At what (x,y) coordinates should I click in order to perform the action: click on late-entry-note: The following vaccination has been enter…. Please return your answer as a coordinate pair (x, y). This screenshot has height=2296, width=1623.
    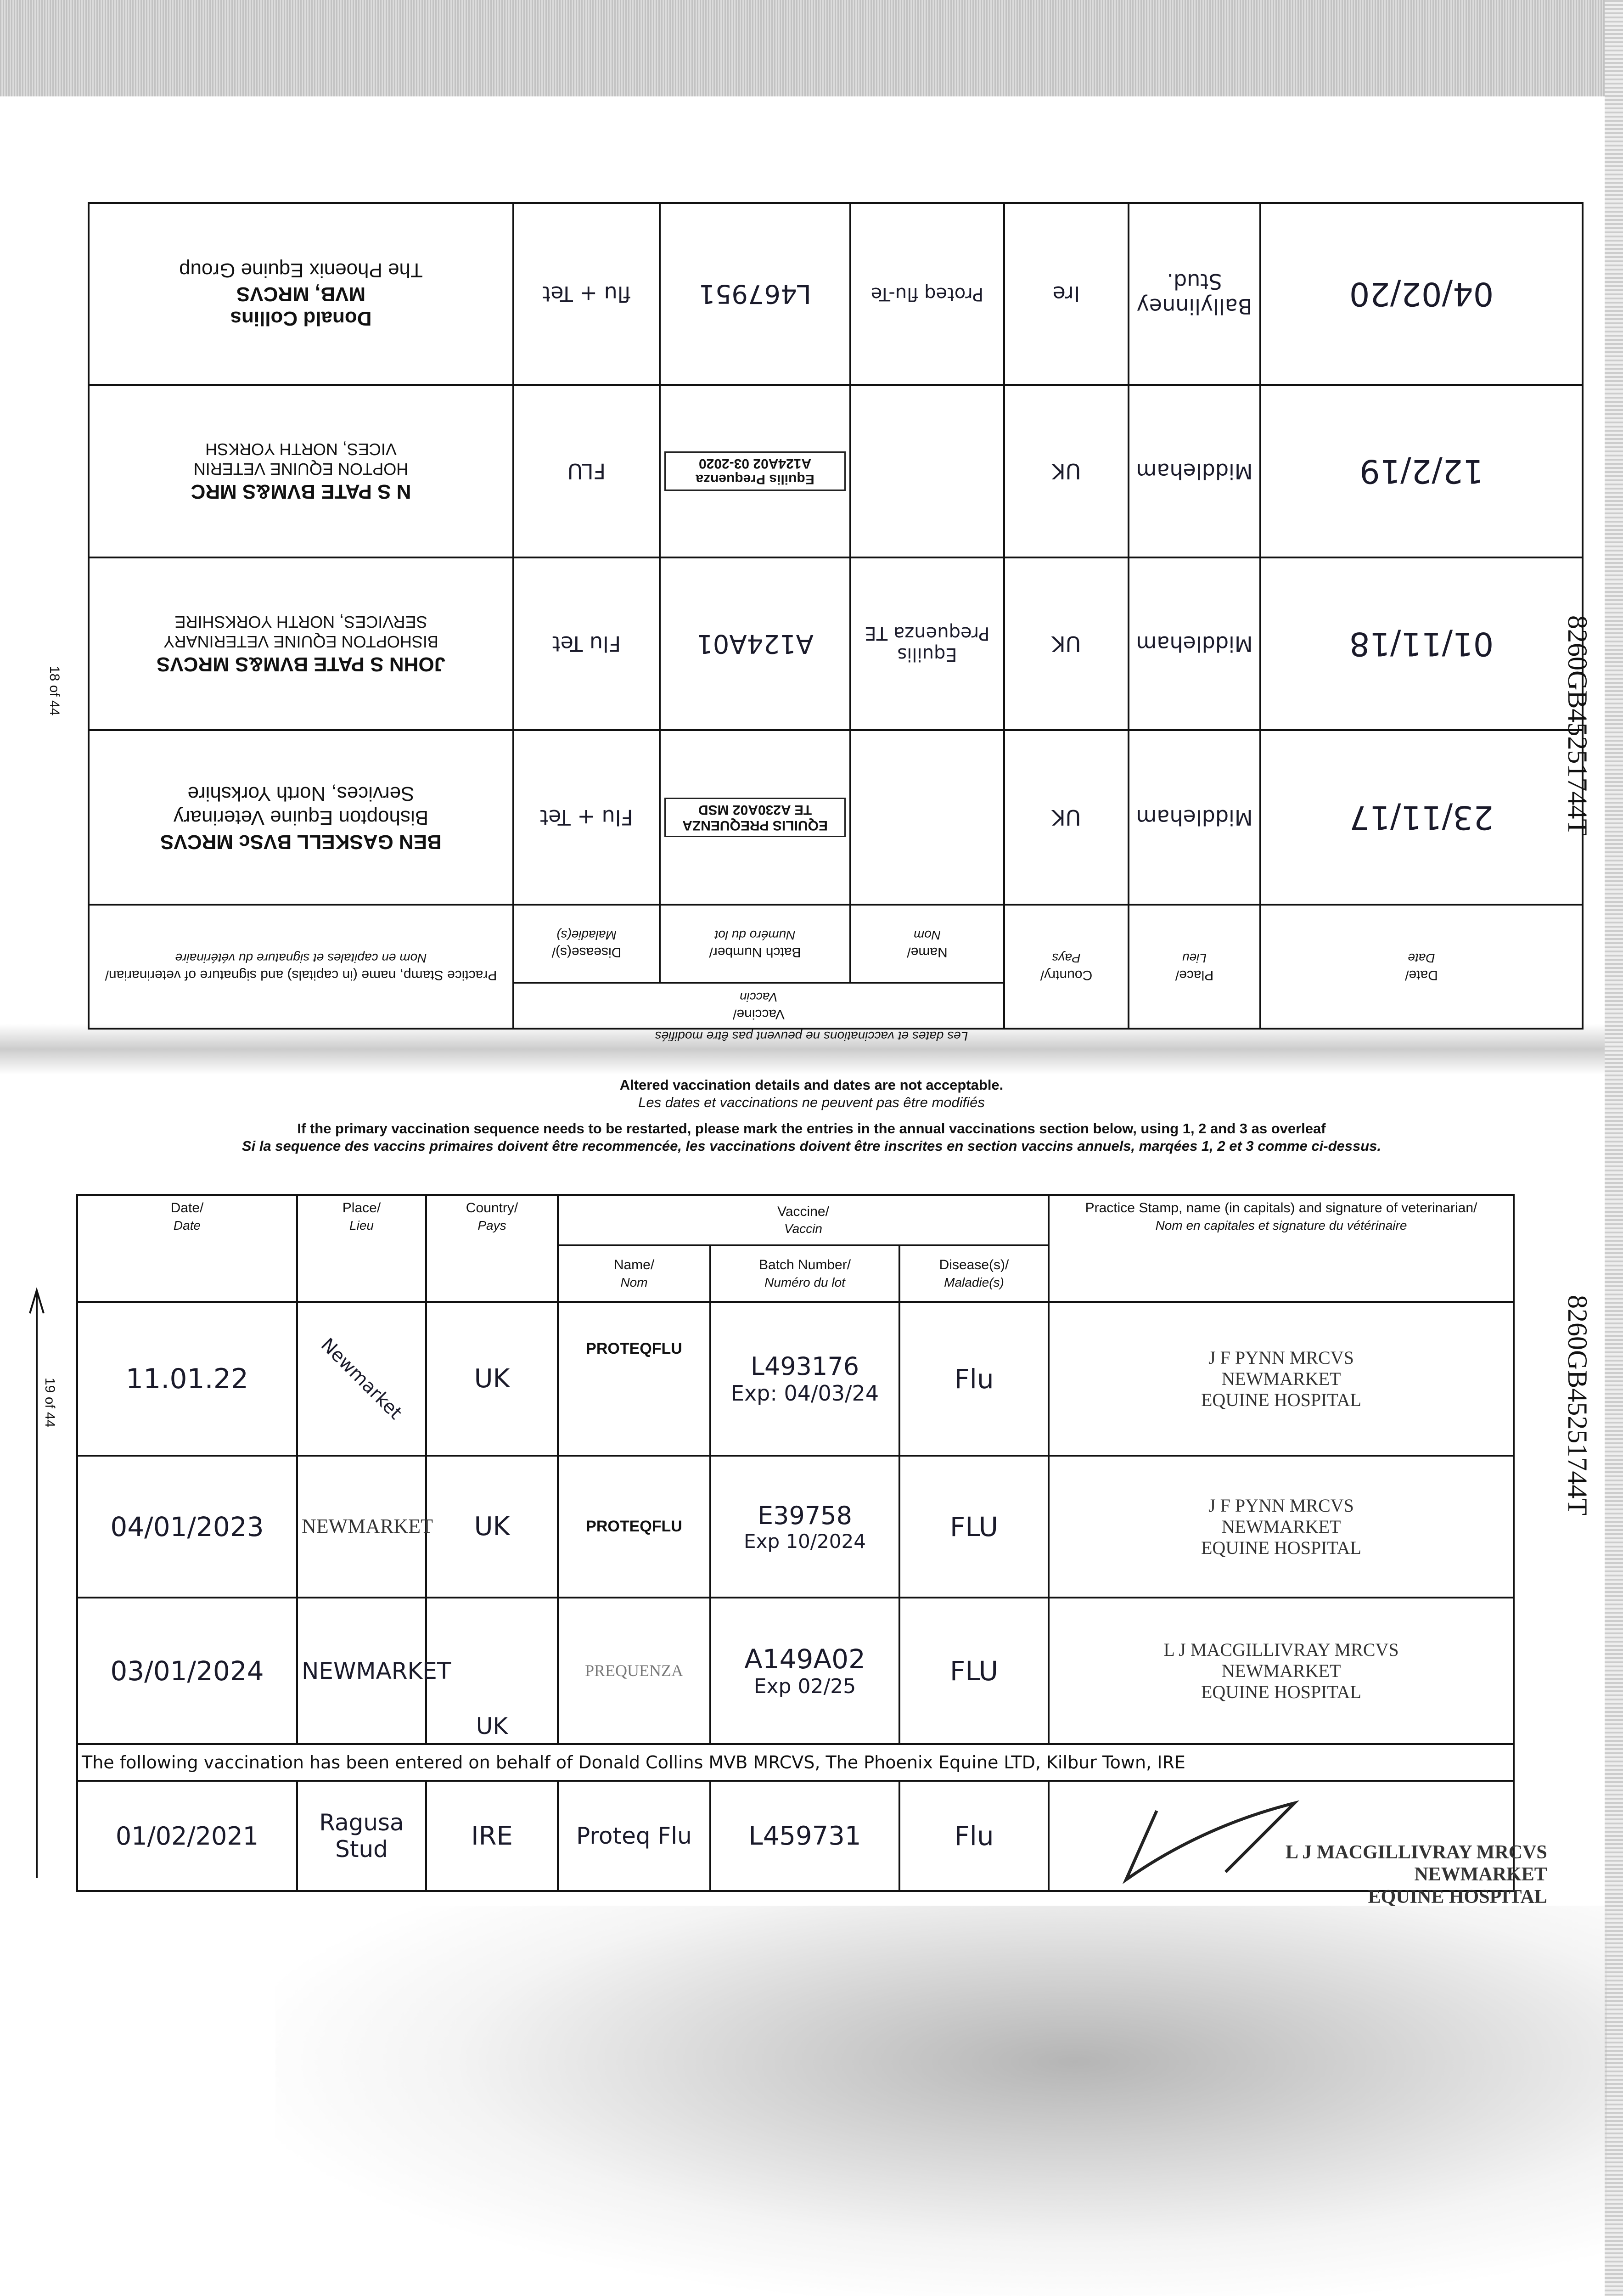
    Looking at the image, I should click on (795, 1763).